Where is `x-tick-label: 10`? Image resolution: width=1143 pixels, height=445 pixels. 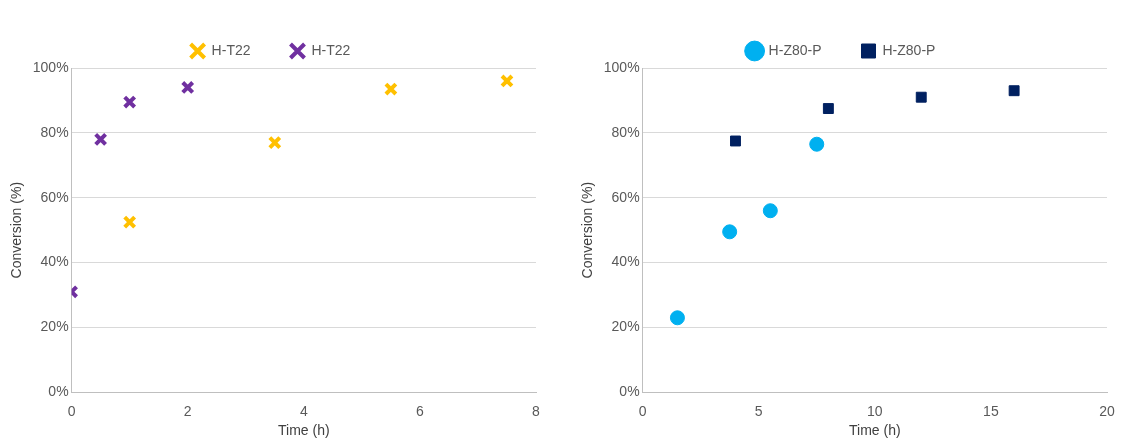 x-tick-label: 10 is located at coordinates (875, 410).